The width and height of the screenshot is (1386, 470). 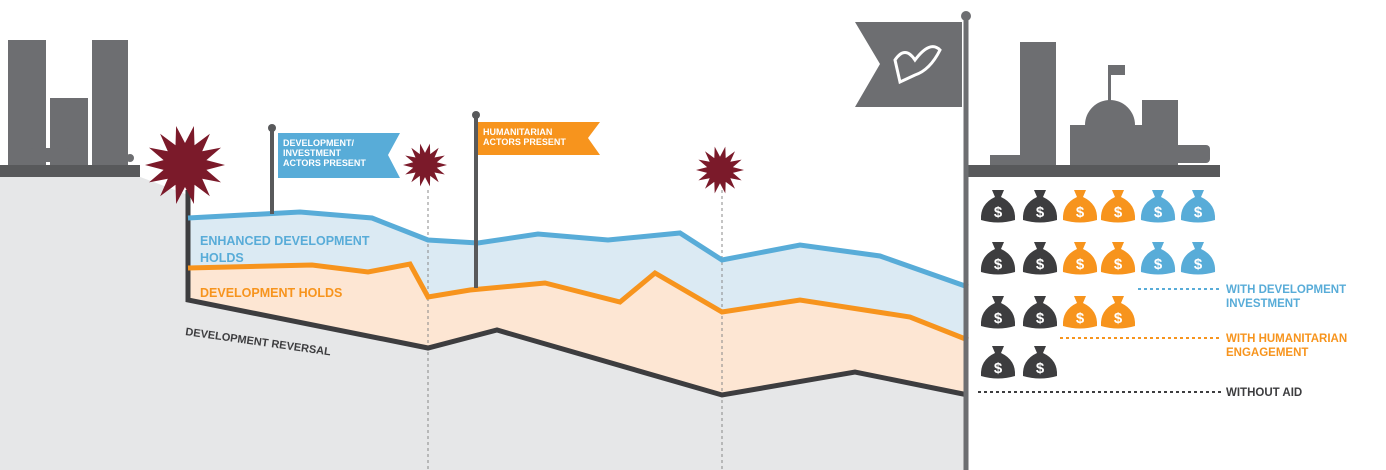 I want to click on right-ground, so click(x=1094, y=171).